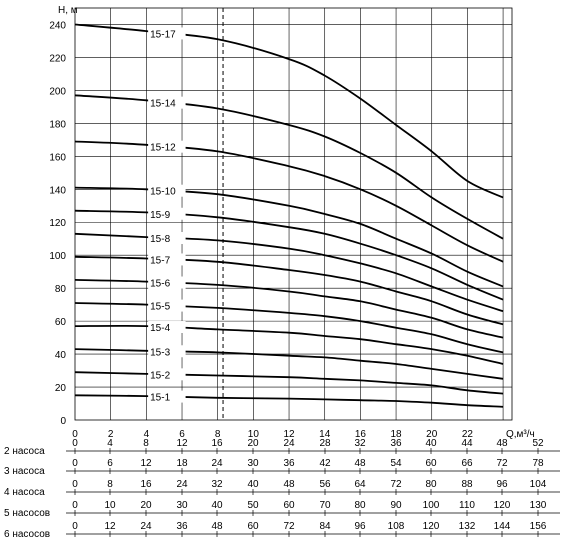 The height and width of the screenshot is (560, 569). Describe the element at coordinates (61, 289) in the screenshot. I see `y-tick-label: 80` at that location.